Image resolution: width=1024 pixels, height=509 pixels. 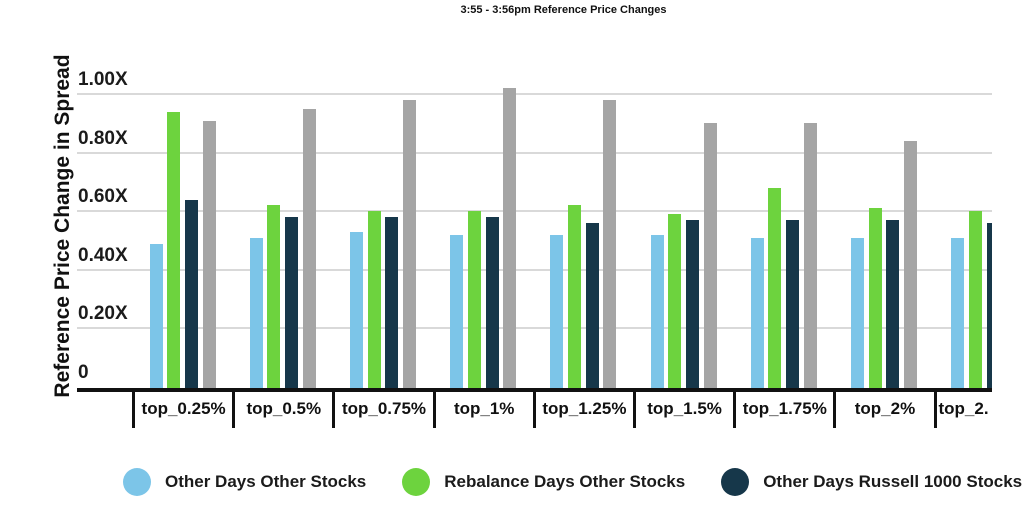 What do you see at coordinates (103, 138) in the screenshot?
I see `y-tick-label: 0.80X` at bounding box center [103, 138].